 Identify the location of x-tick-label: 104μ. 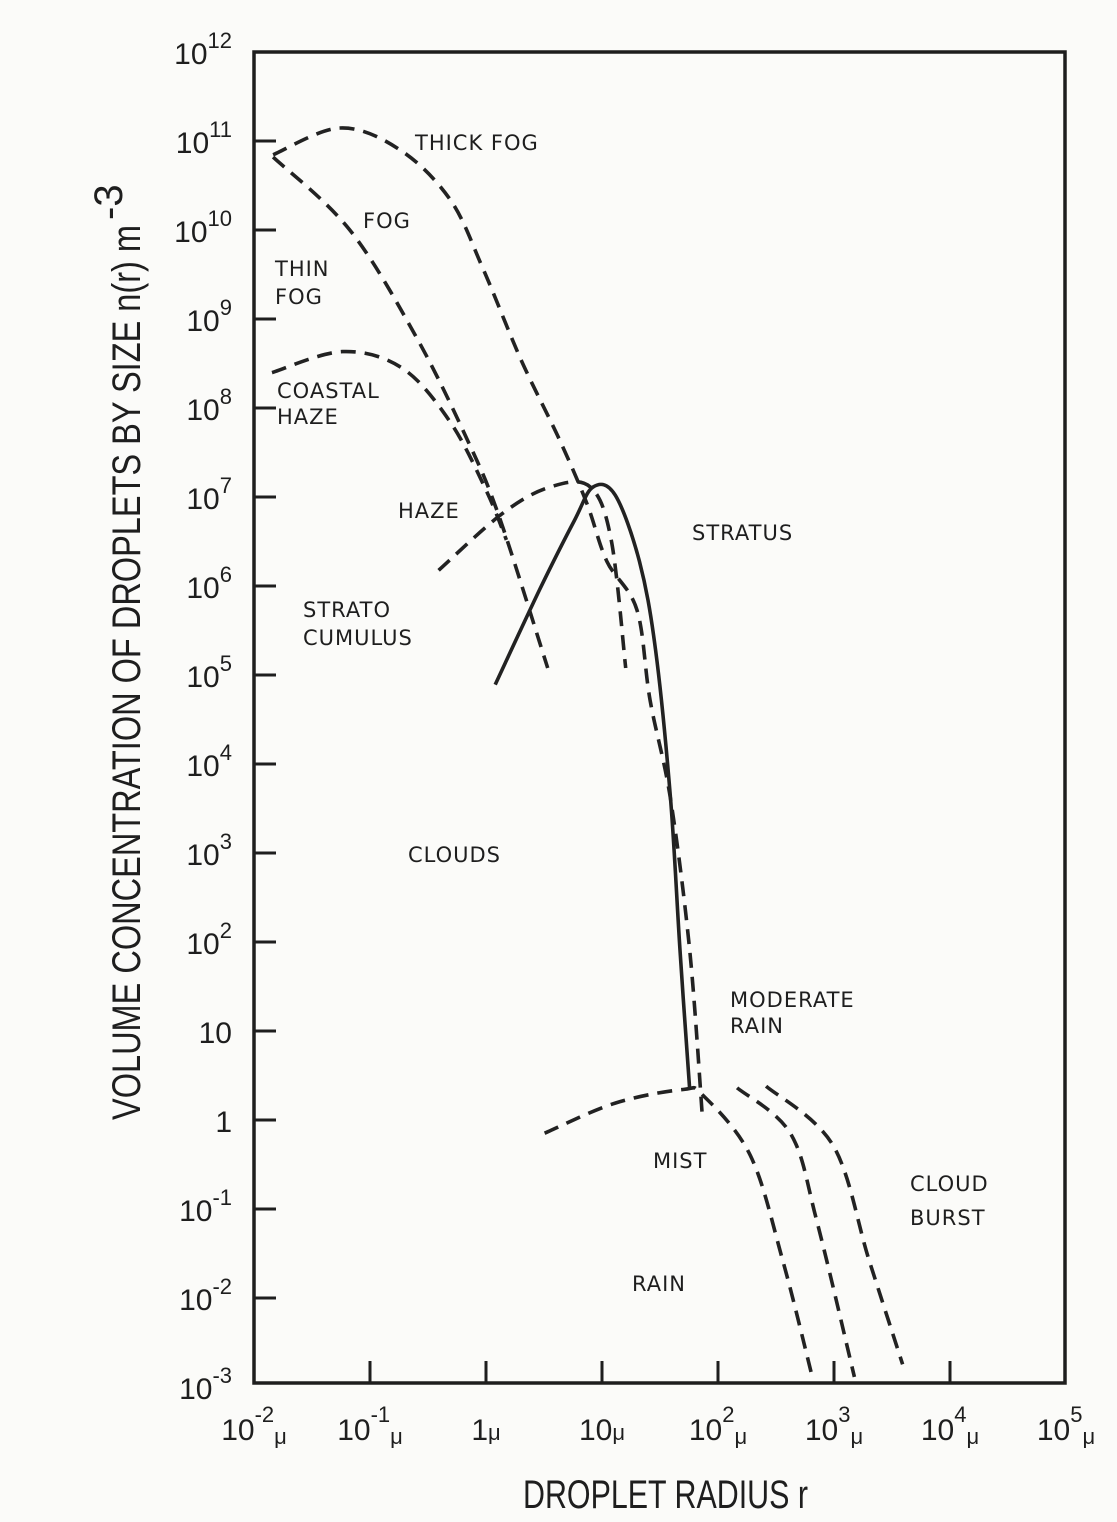
(950, 1425).